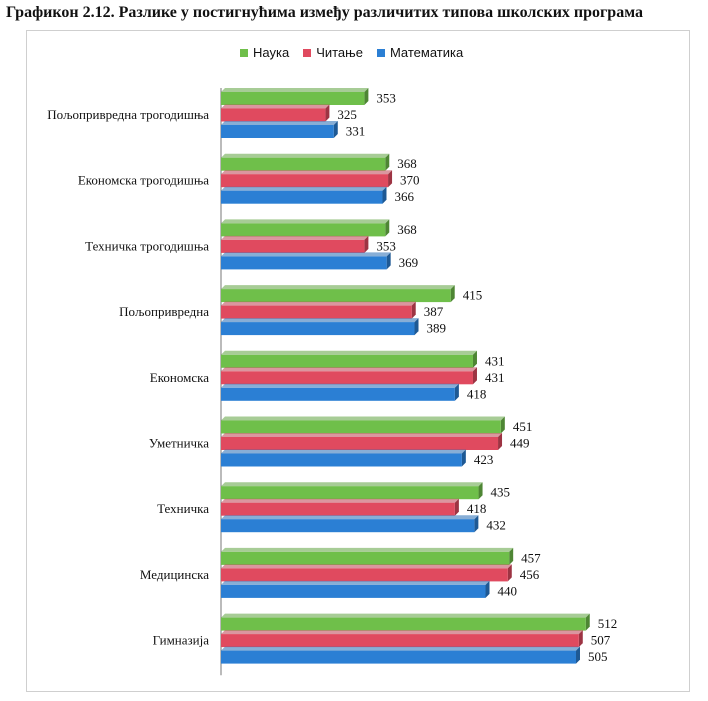 The width and height of the screenshot is (708, 701). What do you see at coordinates (179, 377) in the screenshot?
I see `category-label: Економска` at bounding box center [179, 377].